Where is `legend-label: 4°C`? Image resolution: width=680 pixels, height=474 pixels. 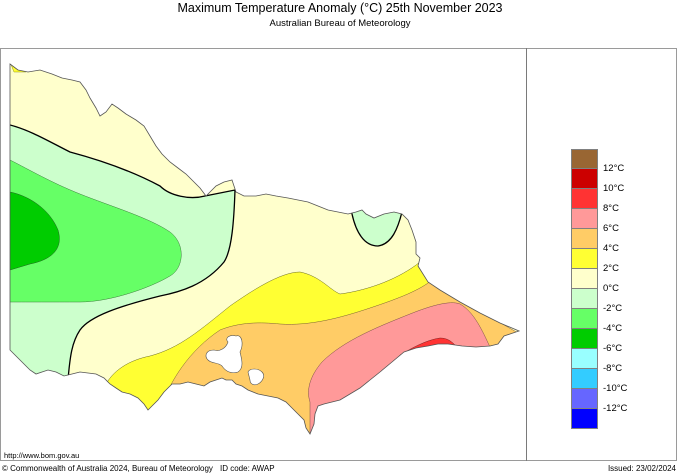
legend-label: 4°C is located at coordinates (611, 248).